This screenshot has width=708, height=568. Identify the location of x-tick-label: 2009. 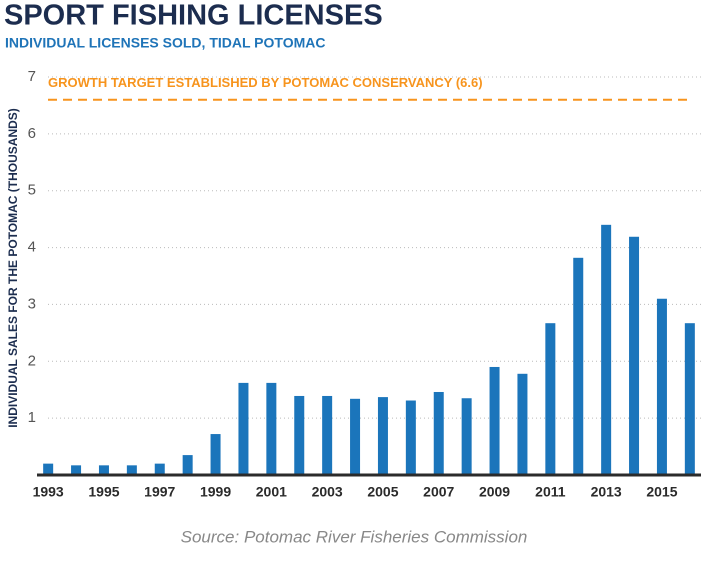
(494, 492).